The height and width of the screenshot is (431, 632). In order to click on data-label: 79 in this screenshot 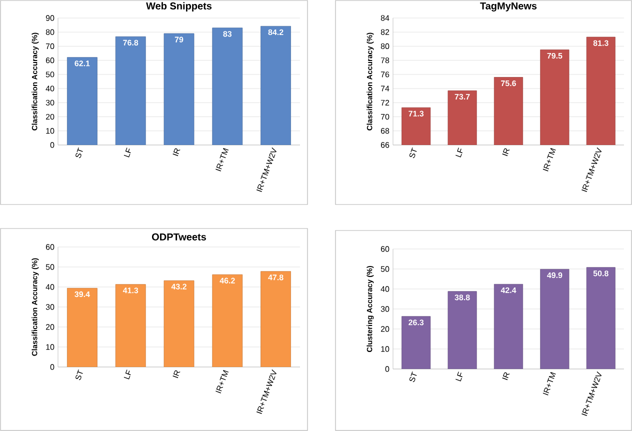, I will do `click(179, 39)`.